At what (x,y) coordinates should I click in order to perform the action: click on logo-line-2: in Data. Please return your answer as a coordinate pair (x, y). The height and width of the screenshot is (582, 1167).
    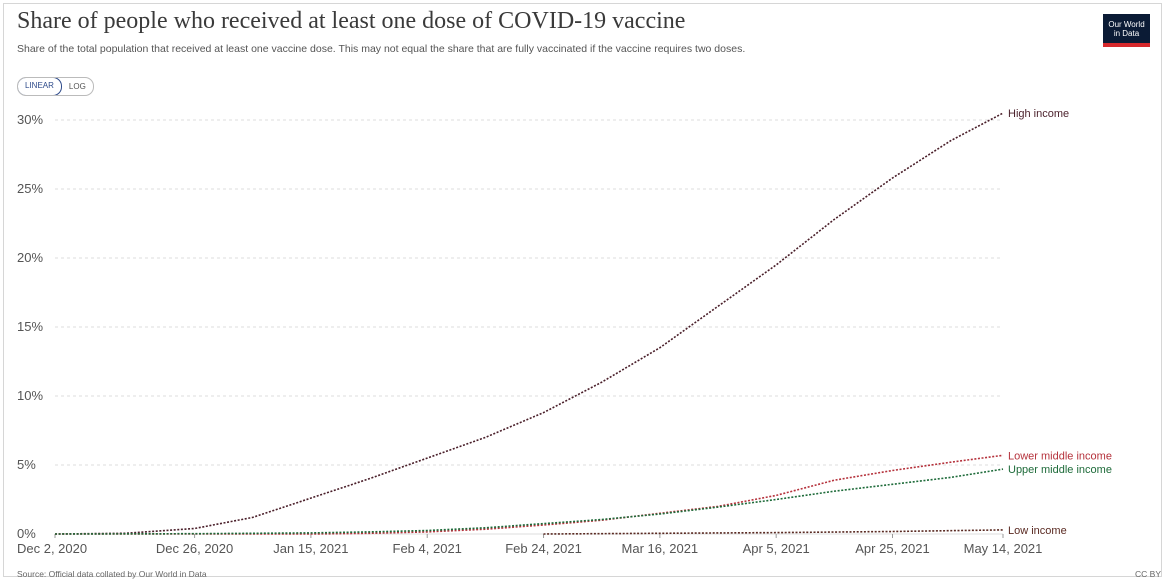
    Looking at the image, I should click on (1126, 33).